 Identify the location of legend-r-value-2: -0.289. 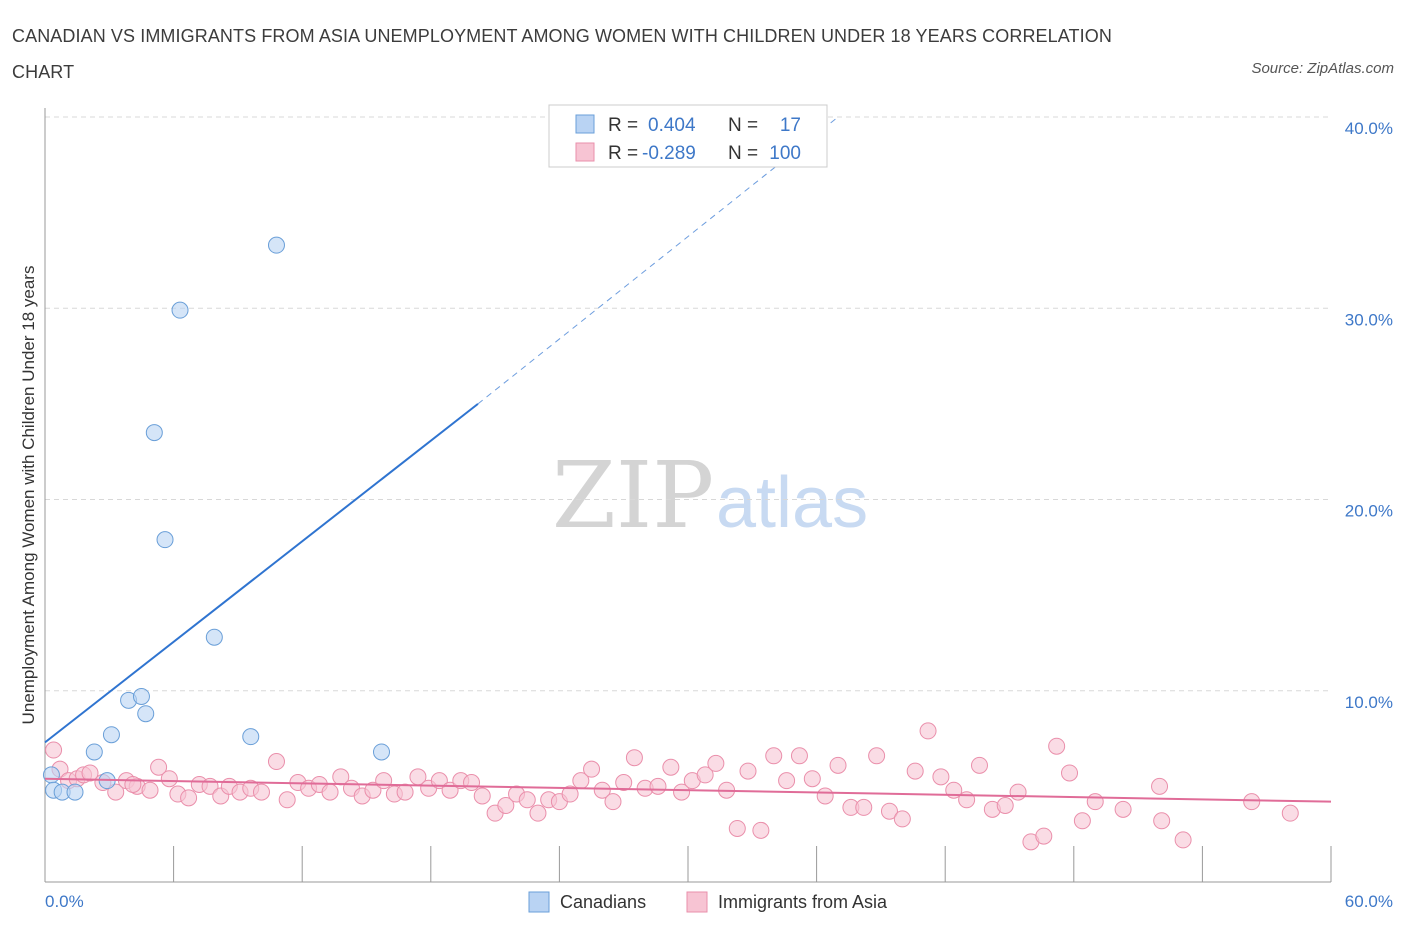
(669, 153).